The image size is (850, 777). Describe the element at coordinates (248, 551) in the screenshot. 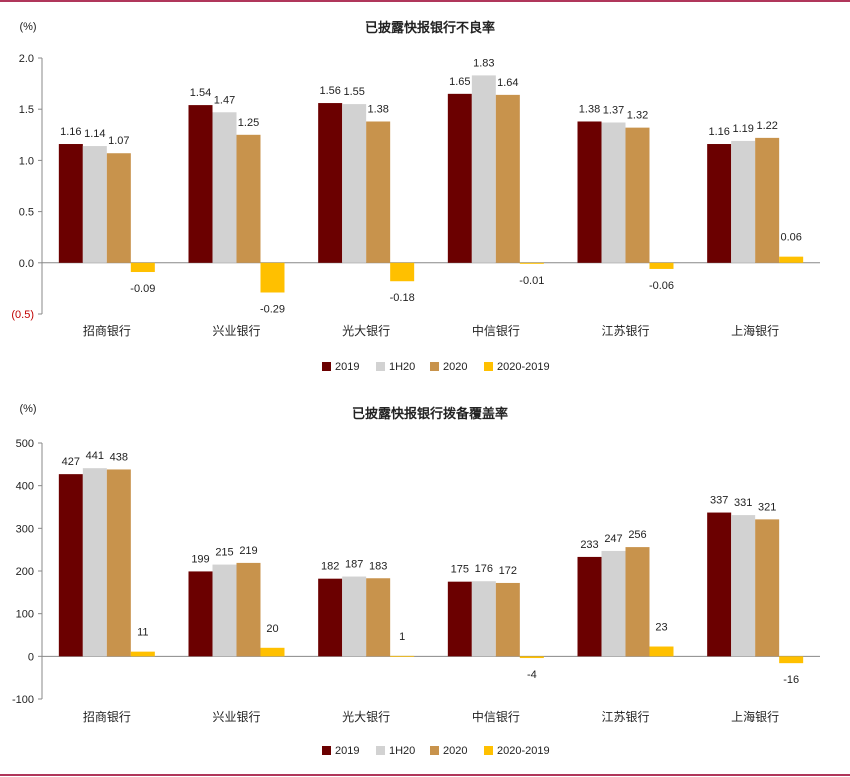

I see `data-label: 219` at that location.